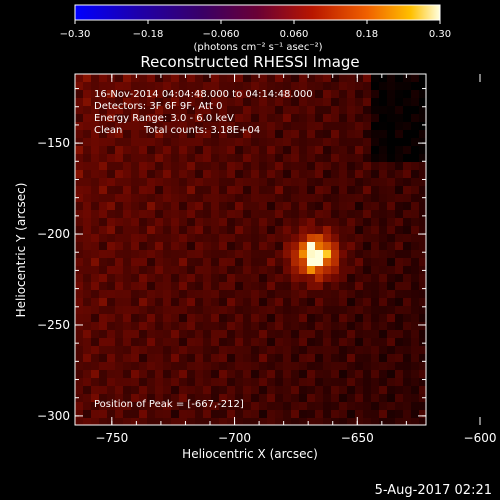 Image resolution: width=500 pixels, height=500 pixels. What do you see at coordinates (433, 490) in the screenshot?
I see `footer-date: 5-Aug-2017 02:21` at bounding box center [433, 490].